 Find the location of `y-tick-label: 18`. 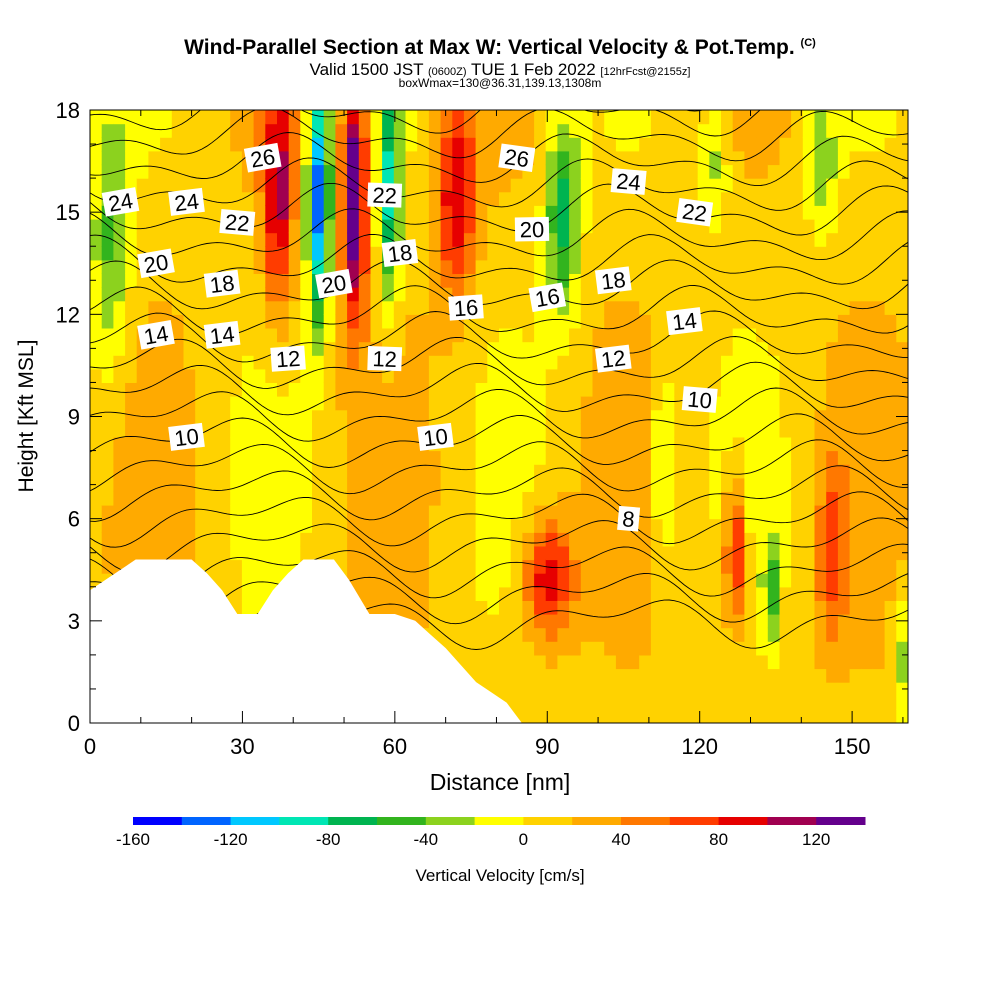

y-tick-label: 18 is located at coordinates (68, 110).